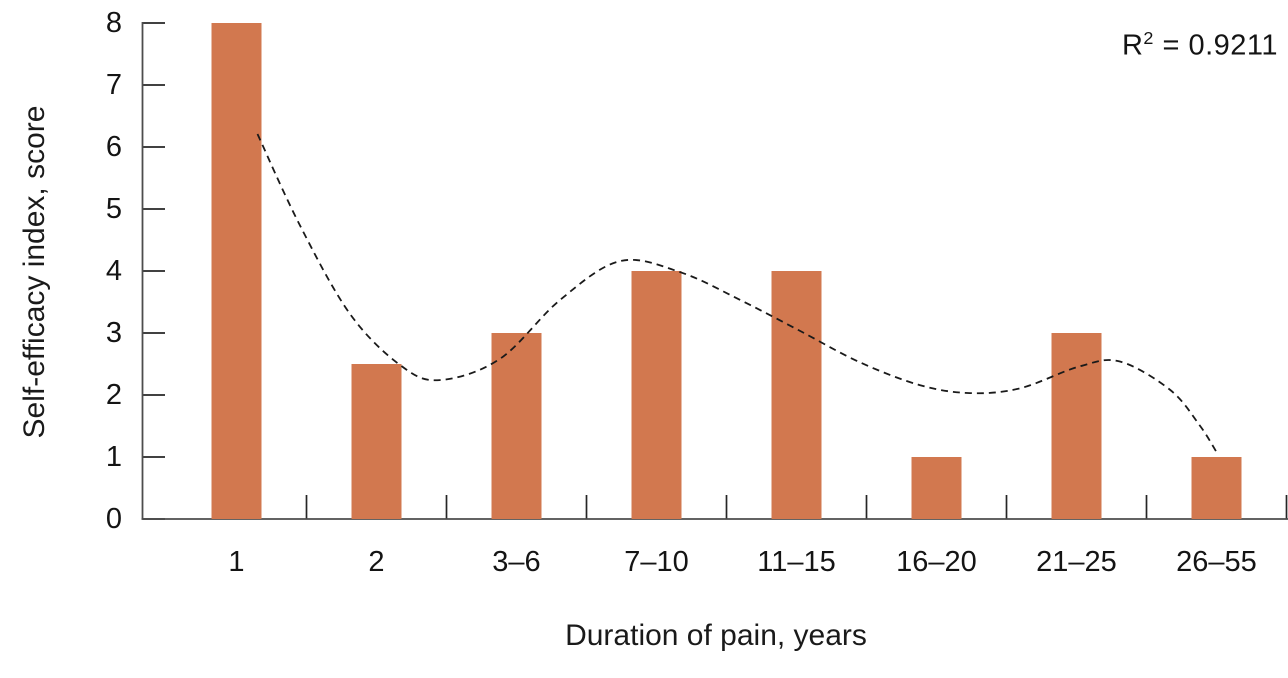 This screenshot has height=678, width=1288. I want to click on r-squared-value: = 0.9211, so click(1215, 45).